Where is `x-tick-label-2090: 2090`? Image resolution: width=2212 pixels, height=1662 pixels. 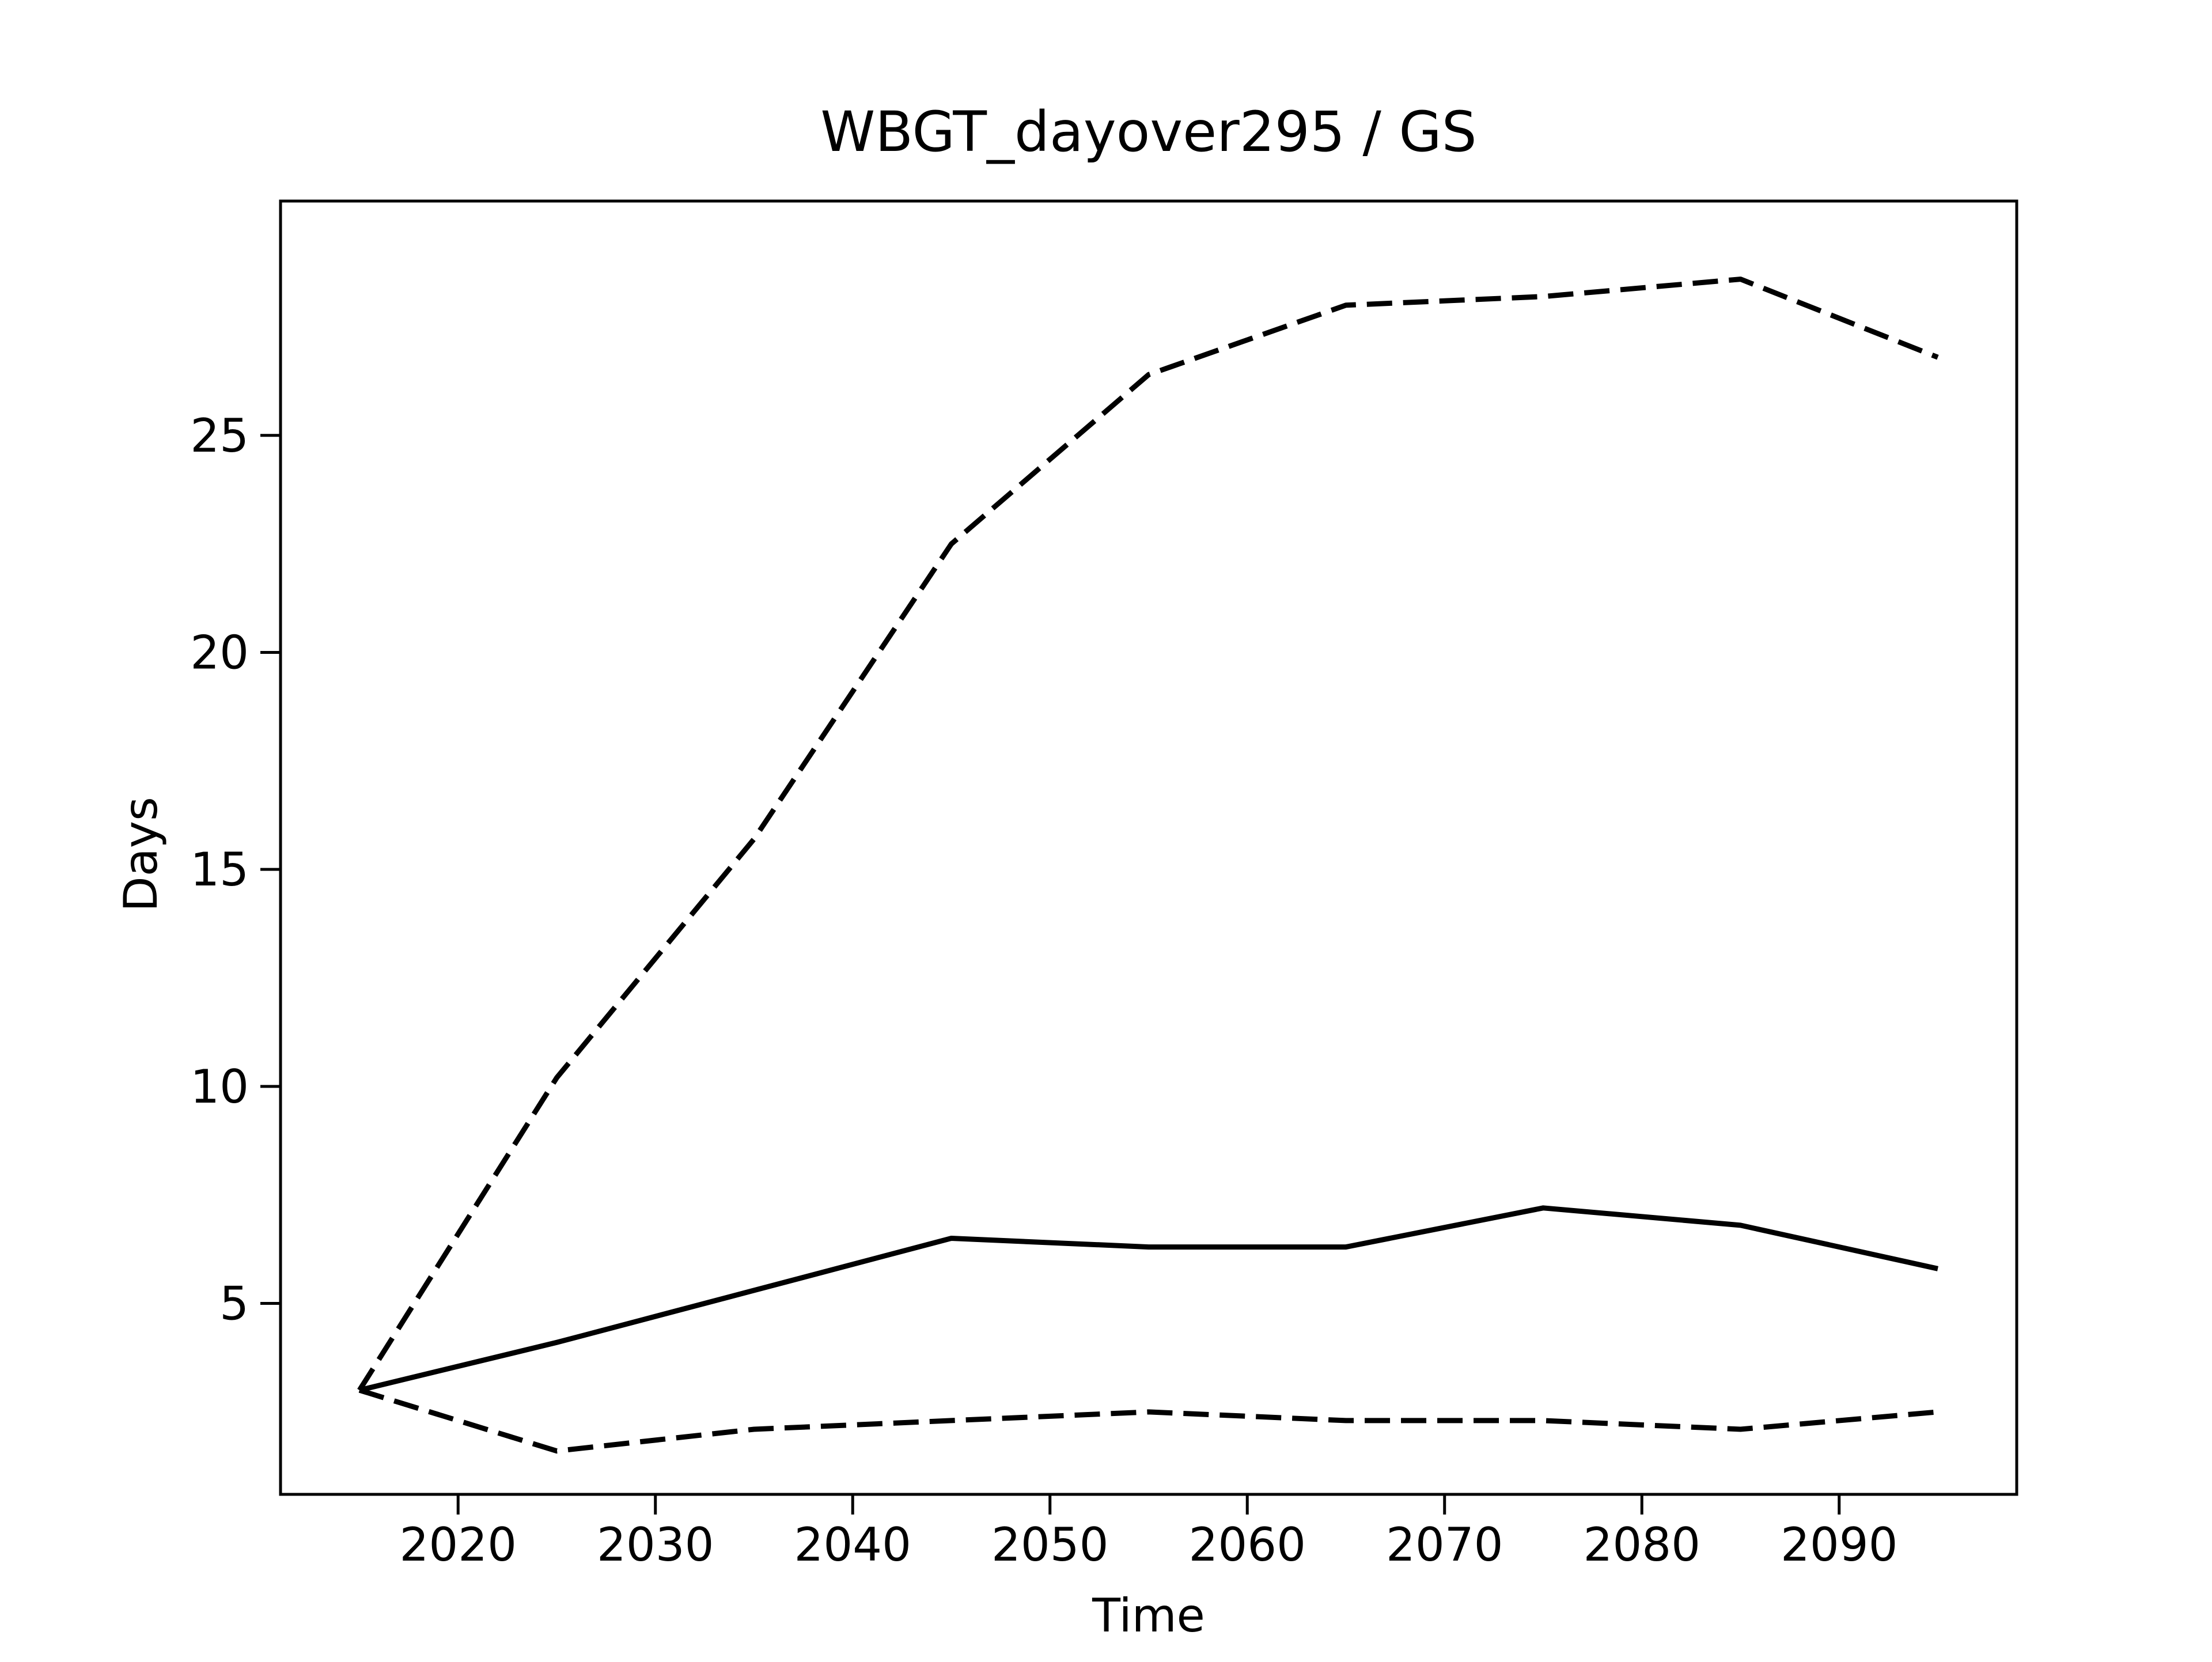 x-tick-label-2090: 2090 is located at coordinates (1839, 1545).